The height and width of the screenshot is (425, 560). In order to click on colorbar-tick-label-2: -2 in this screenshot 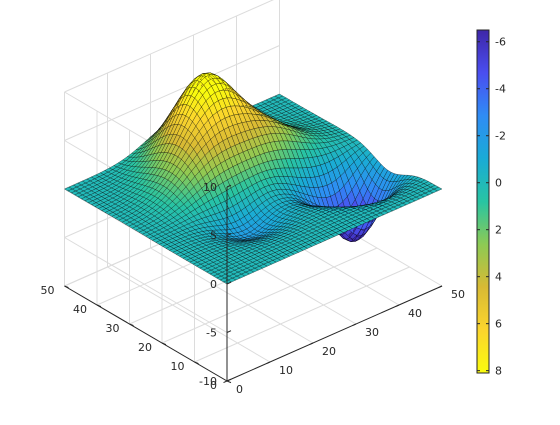, I will do `click(500, 136)`.